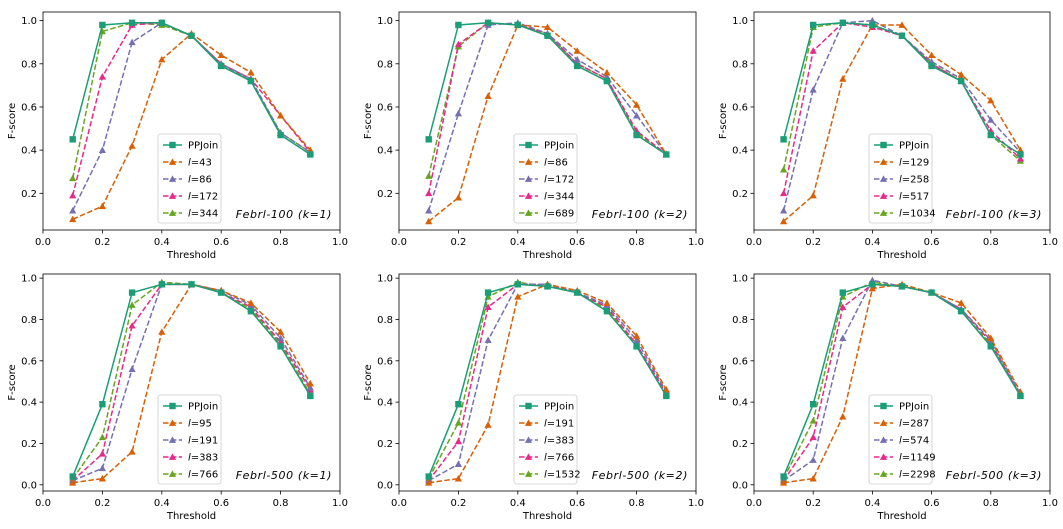 Image resolution: width=1063 pixels, height=529 pixels. What do you see at coordinates (915, 441) in the screenshot?
I see `legend-label-value: =574` at bounding box center [915, 441].